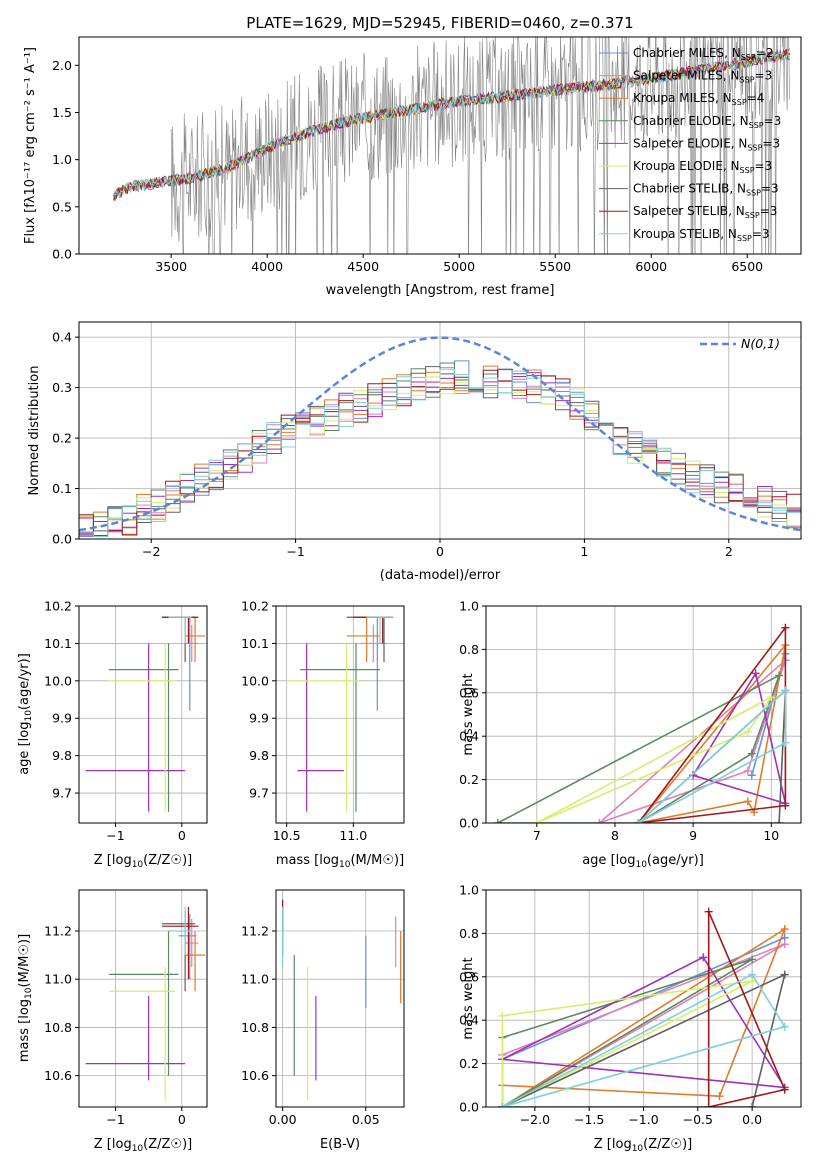 The width and height of the screenshot is (819, 1170). Describe the element at coordinates (267, 266) in the screenshot. I see `x-tick-label: 4000` at that location.